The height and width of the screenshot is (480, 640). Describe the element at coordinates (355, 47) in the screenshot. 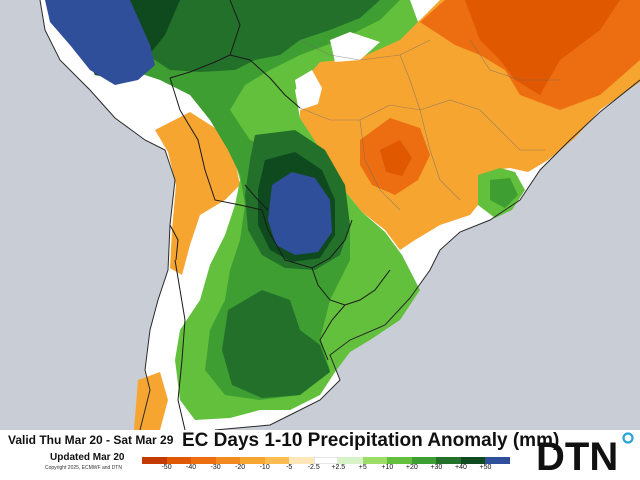

I see `near-normal-patch-a` at that location.